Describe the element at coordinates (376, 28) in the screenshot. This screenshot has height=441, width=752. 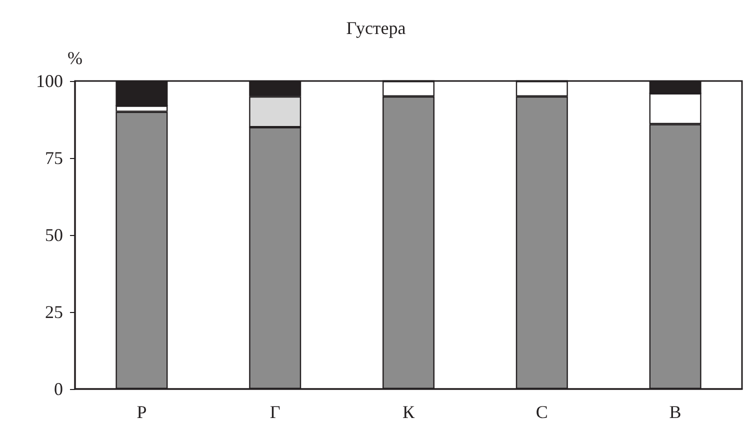
I see `chart-title: Густера` at that location.